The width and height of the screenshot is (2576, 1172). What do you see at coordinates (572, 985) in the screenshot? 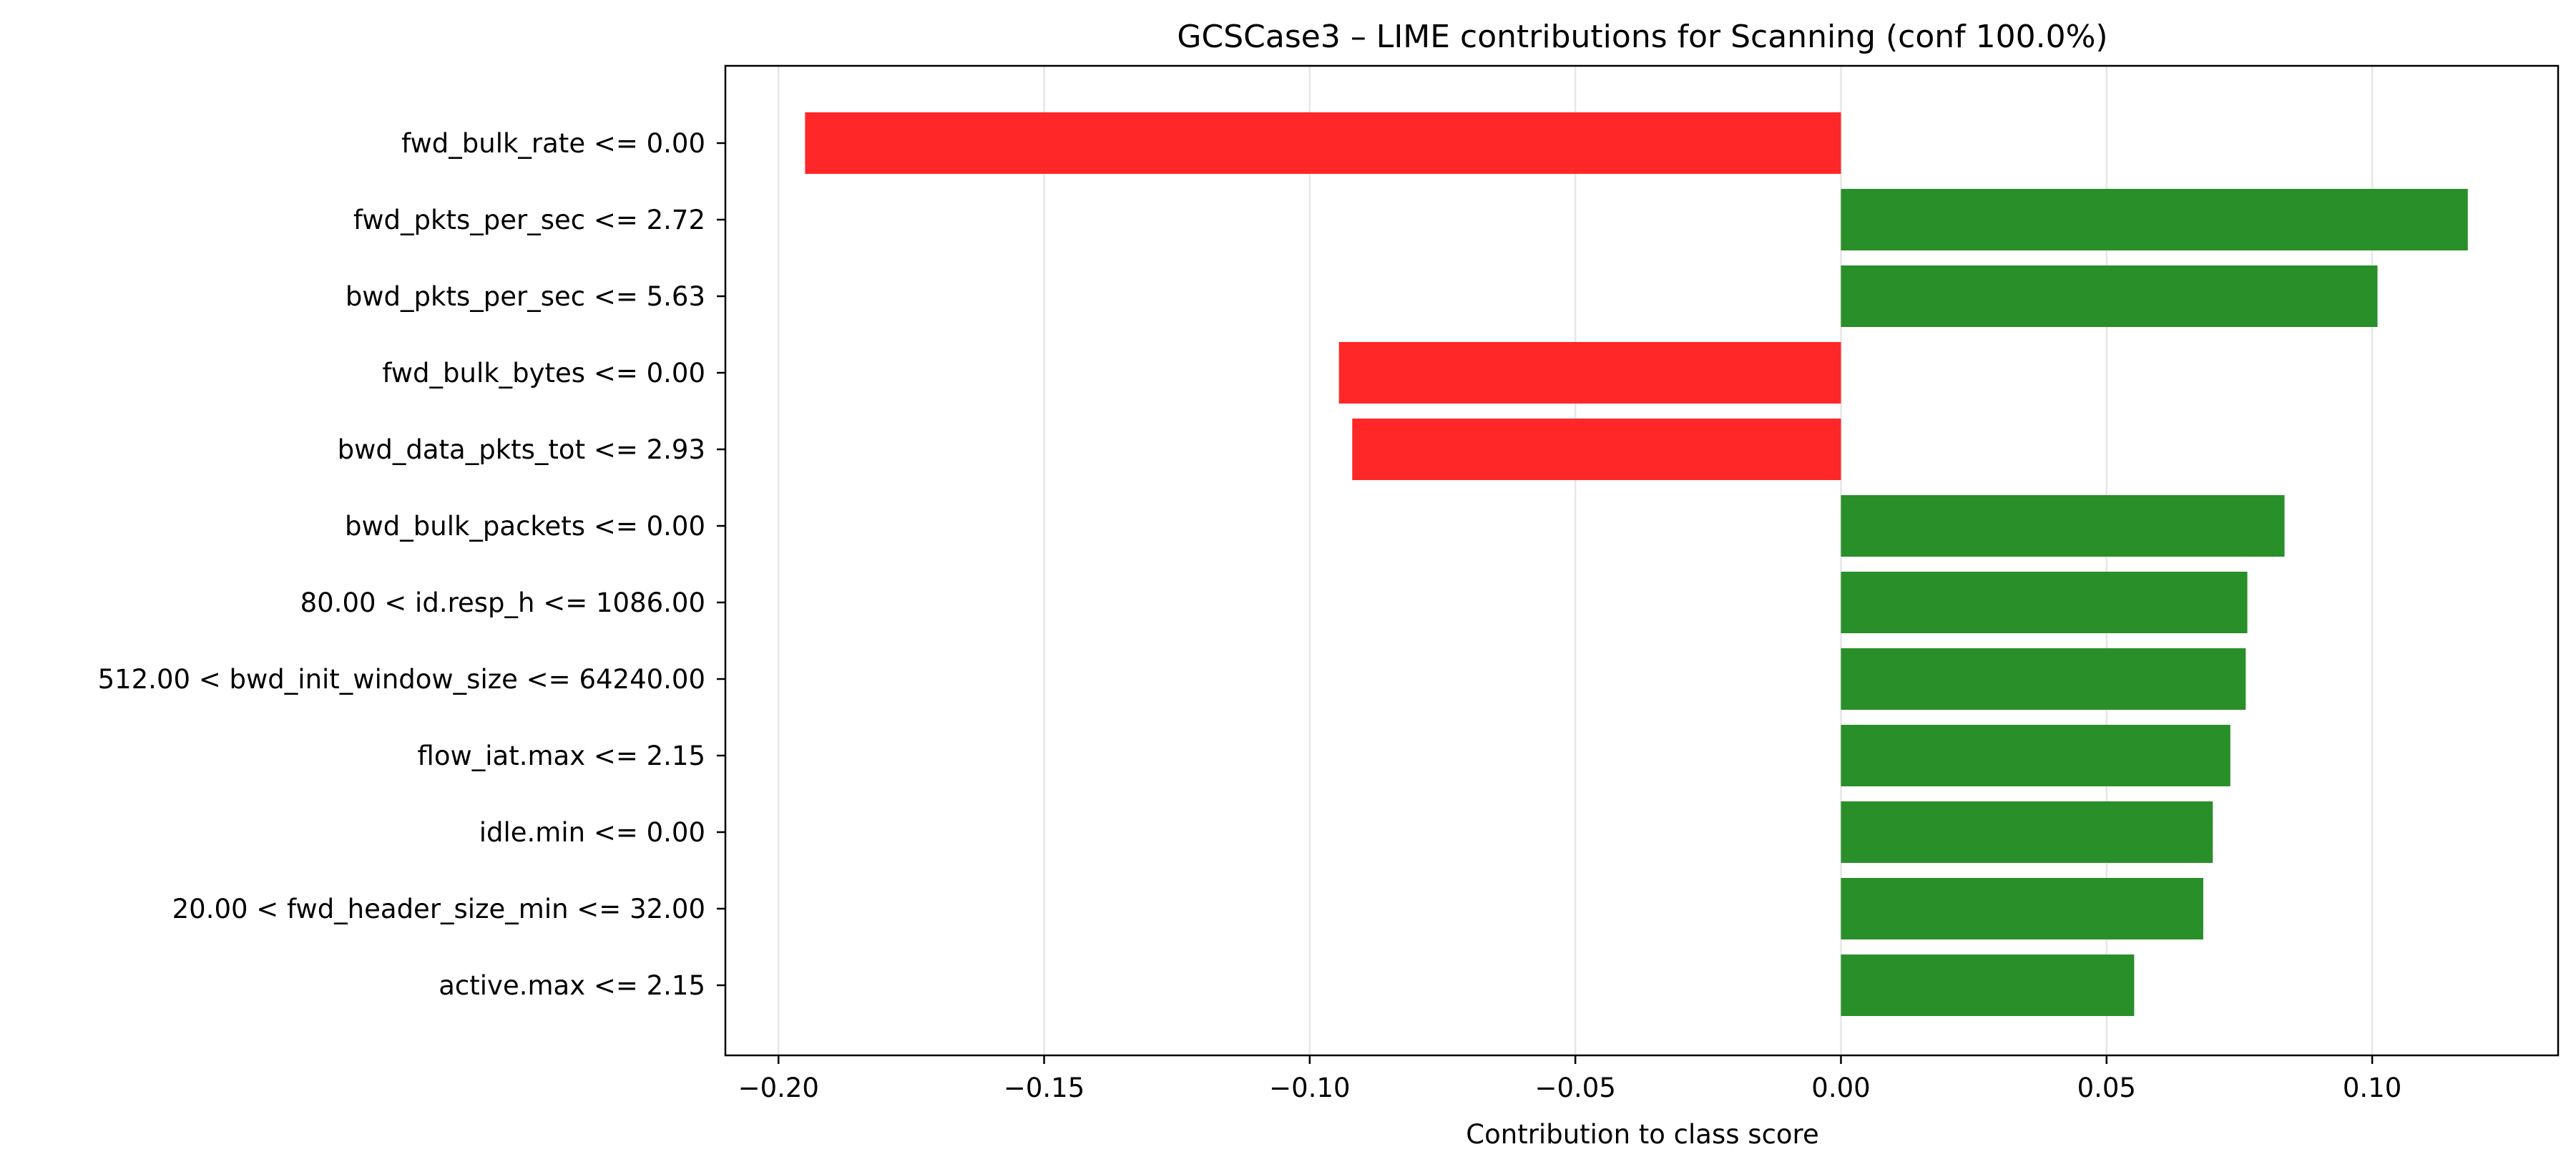
I see `y-tick-label: active.max <= 2.15` at bounding box center [572, 985].